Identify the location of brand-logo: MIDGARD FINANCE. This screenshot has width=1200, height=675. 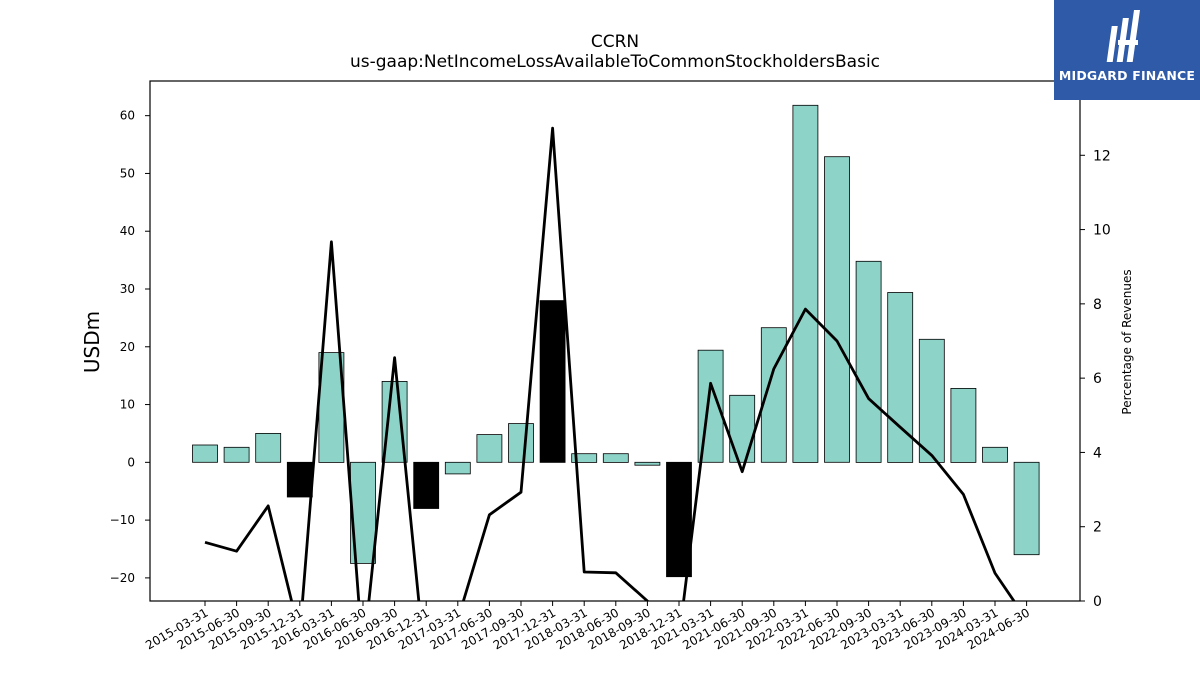
(1127, 50).